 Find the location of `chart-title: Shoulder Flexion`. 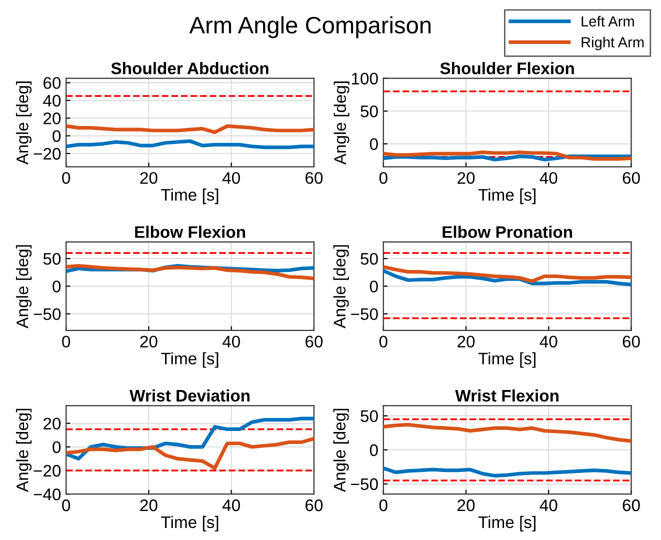

chart-title: Shoulder Flexion is located at coordinates (507, 68).